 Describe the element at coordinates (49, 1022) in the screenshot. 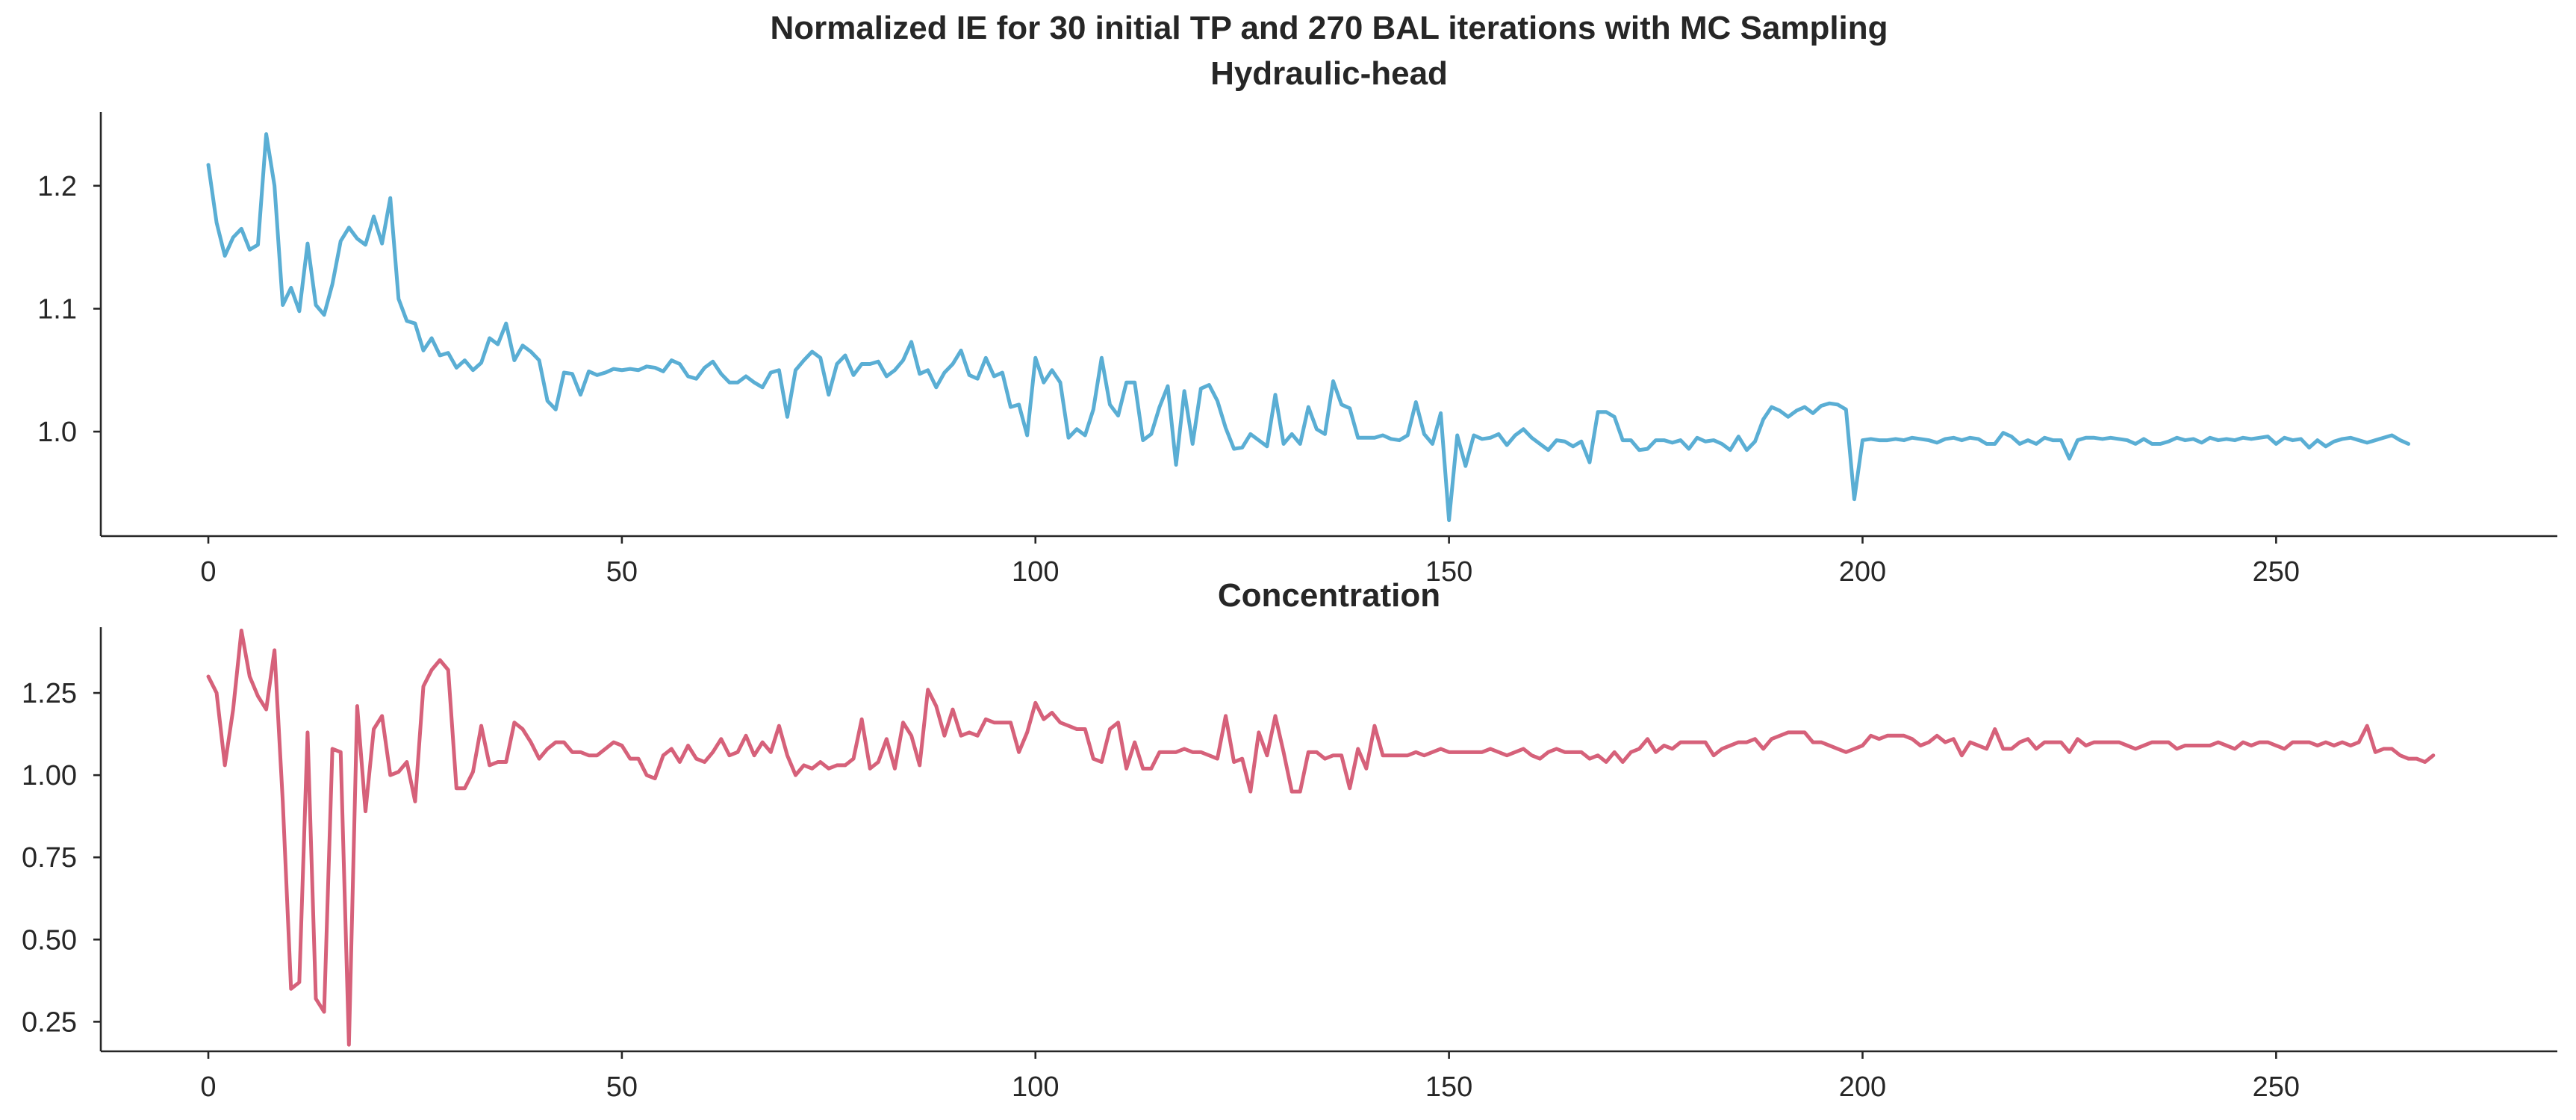

I see `concentration-y-tick-label-0.25: 0.25` at that location.